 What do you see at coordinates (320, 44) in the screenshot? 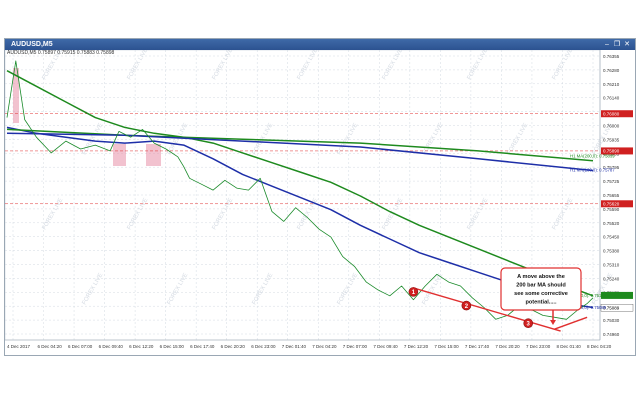
I see `window-titlebar: AUDUSD,M5 ‒ ❐ ✕` at bounding box center [320, 44].